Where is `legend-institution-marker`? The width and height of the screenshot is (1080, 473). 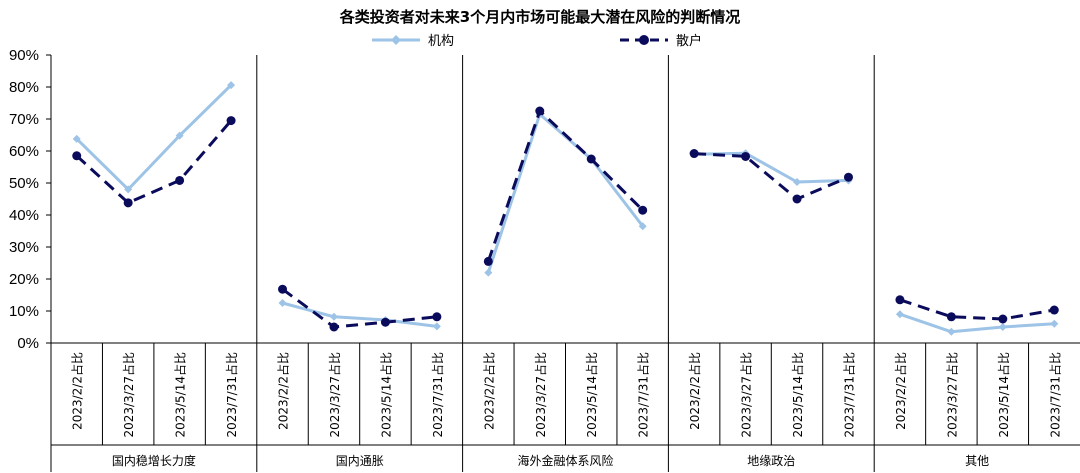 legend-institution-marker is located at coordinates (396, 40).